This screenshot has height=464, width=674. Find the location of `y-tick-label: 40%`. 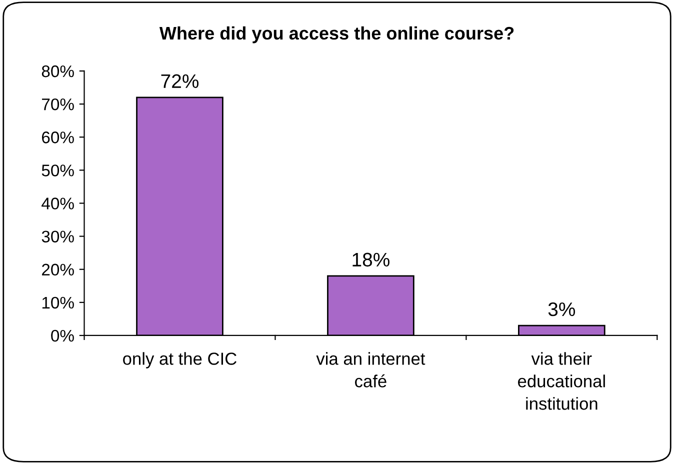

y-tick-label: 40% is located at coordinates (58, 204).